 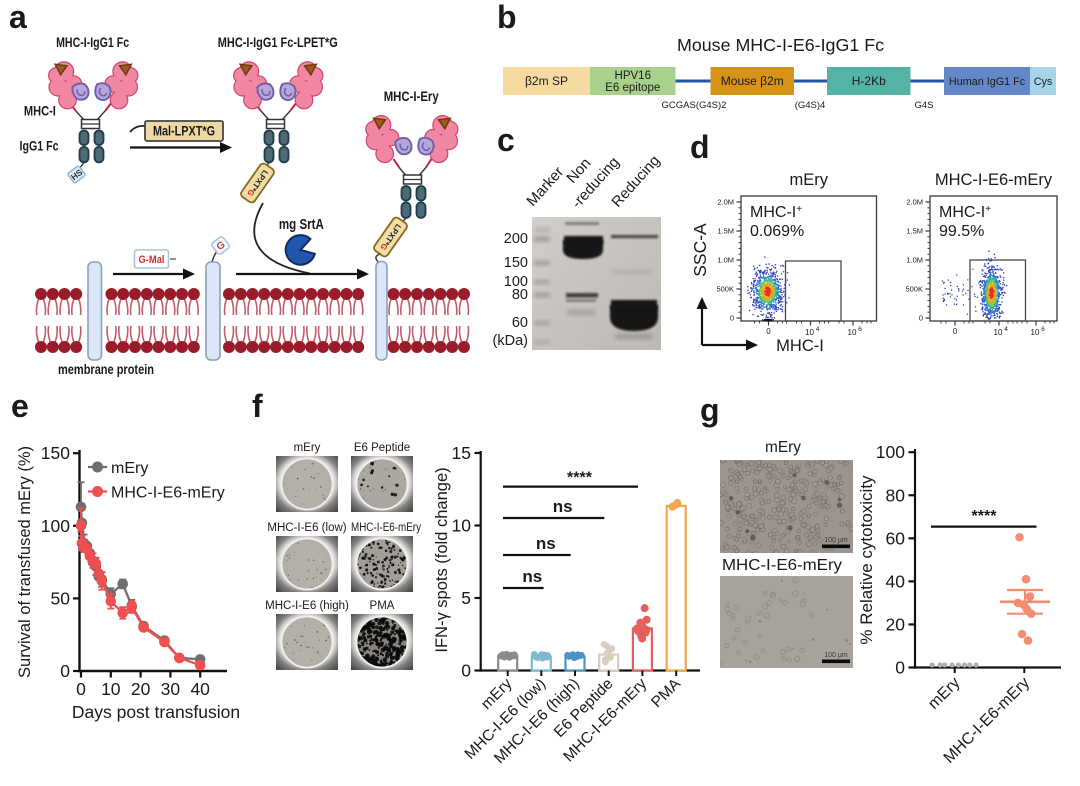 I want to click on svg-text: MHC-I-E6 (high), so click(x=307, y=606).